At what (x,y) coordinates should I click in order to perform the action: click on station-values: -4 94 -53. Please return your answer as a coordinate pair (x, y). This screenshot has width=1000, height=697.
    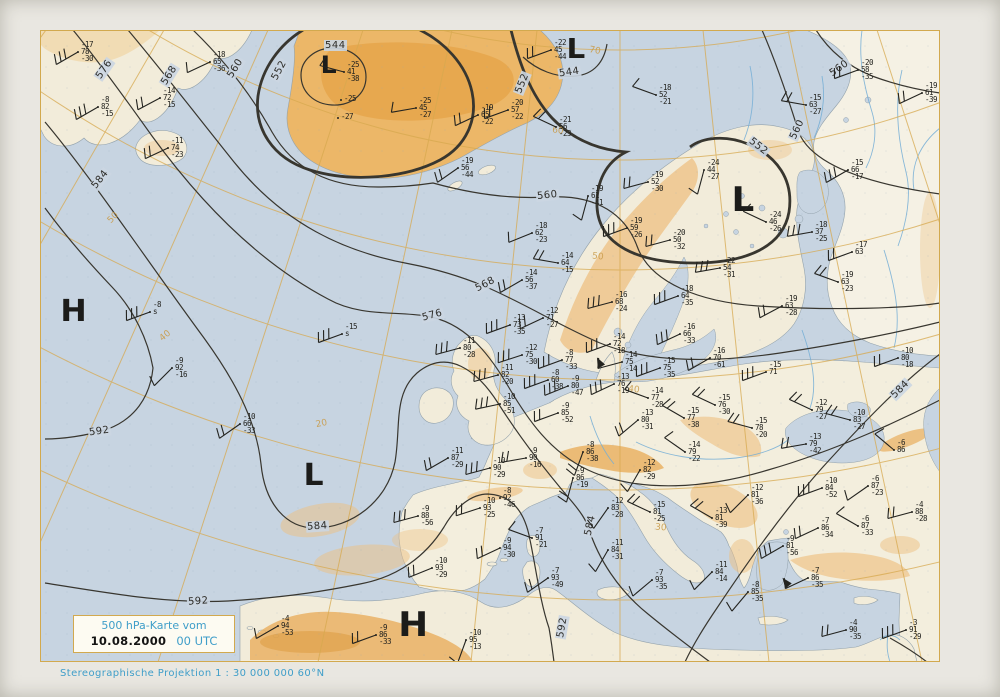
    Looking at the image, I should click on (287, 625).